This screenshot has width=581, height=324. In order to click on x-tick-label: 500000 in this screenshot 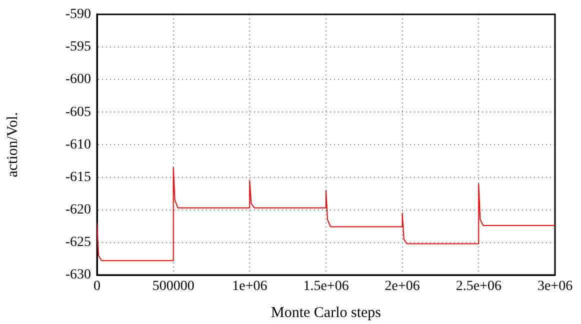, I will do `click(173, 286)`.